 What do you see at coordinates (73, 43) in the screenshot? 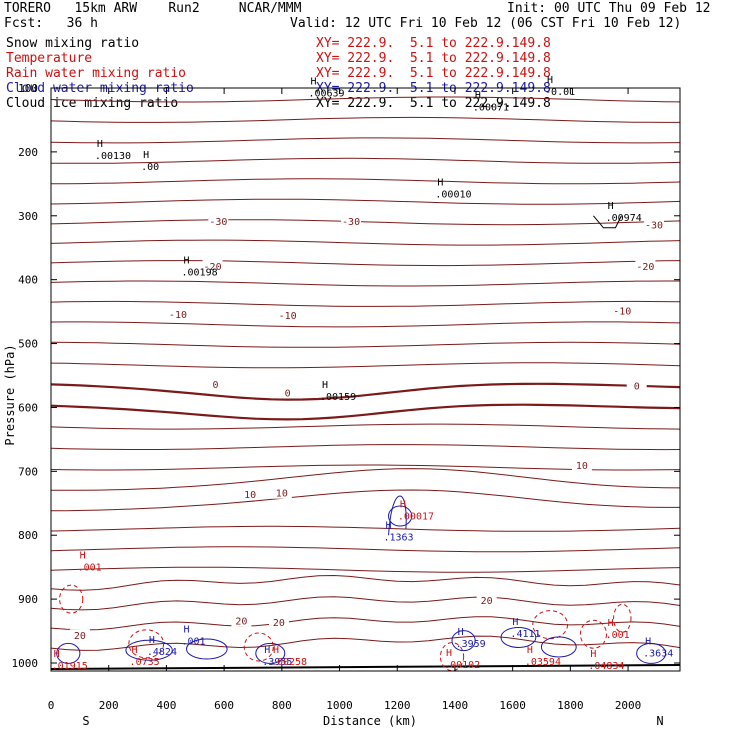
I see `legend-snow: Snow mixing ratio` at bounding box center [73, 43].